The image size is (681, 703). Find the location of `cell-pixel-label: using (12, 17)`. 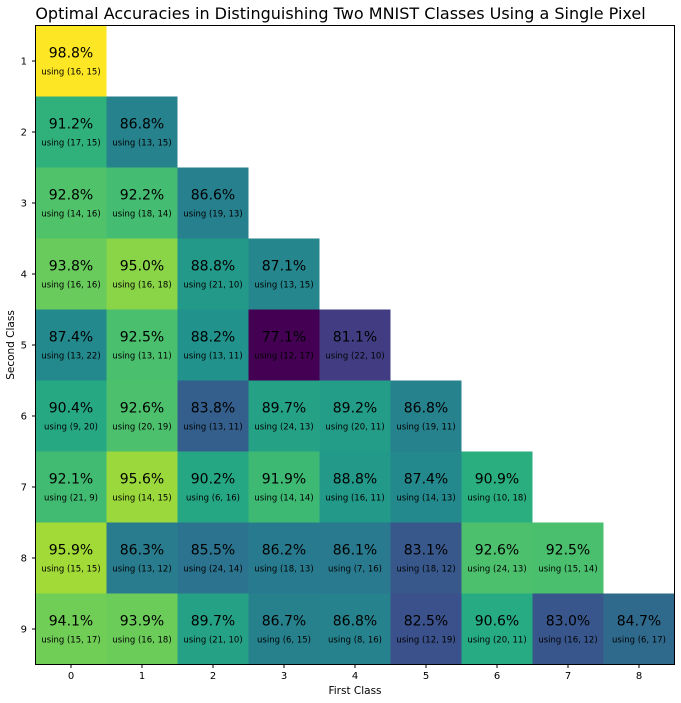

cell-pixel-label: using (12, 17) is located at coordinates (283, 357).